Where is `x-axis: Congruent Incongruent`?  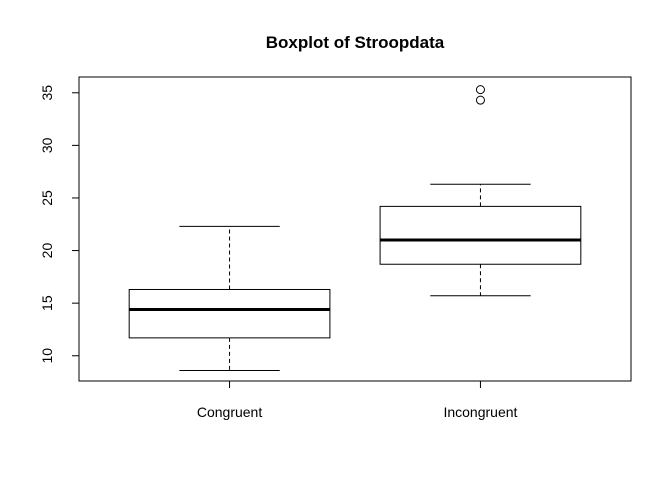
x-axis: Congruent Incongruent is located at coordinates (357, 400).